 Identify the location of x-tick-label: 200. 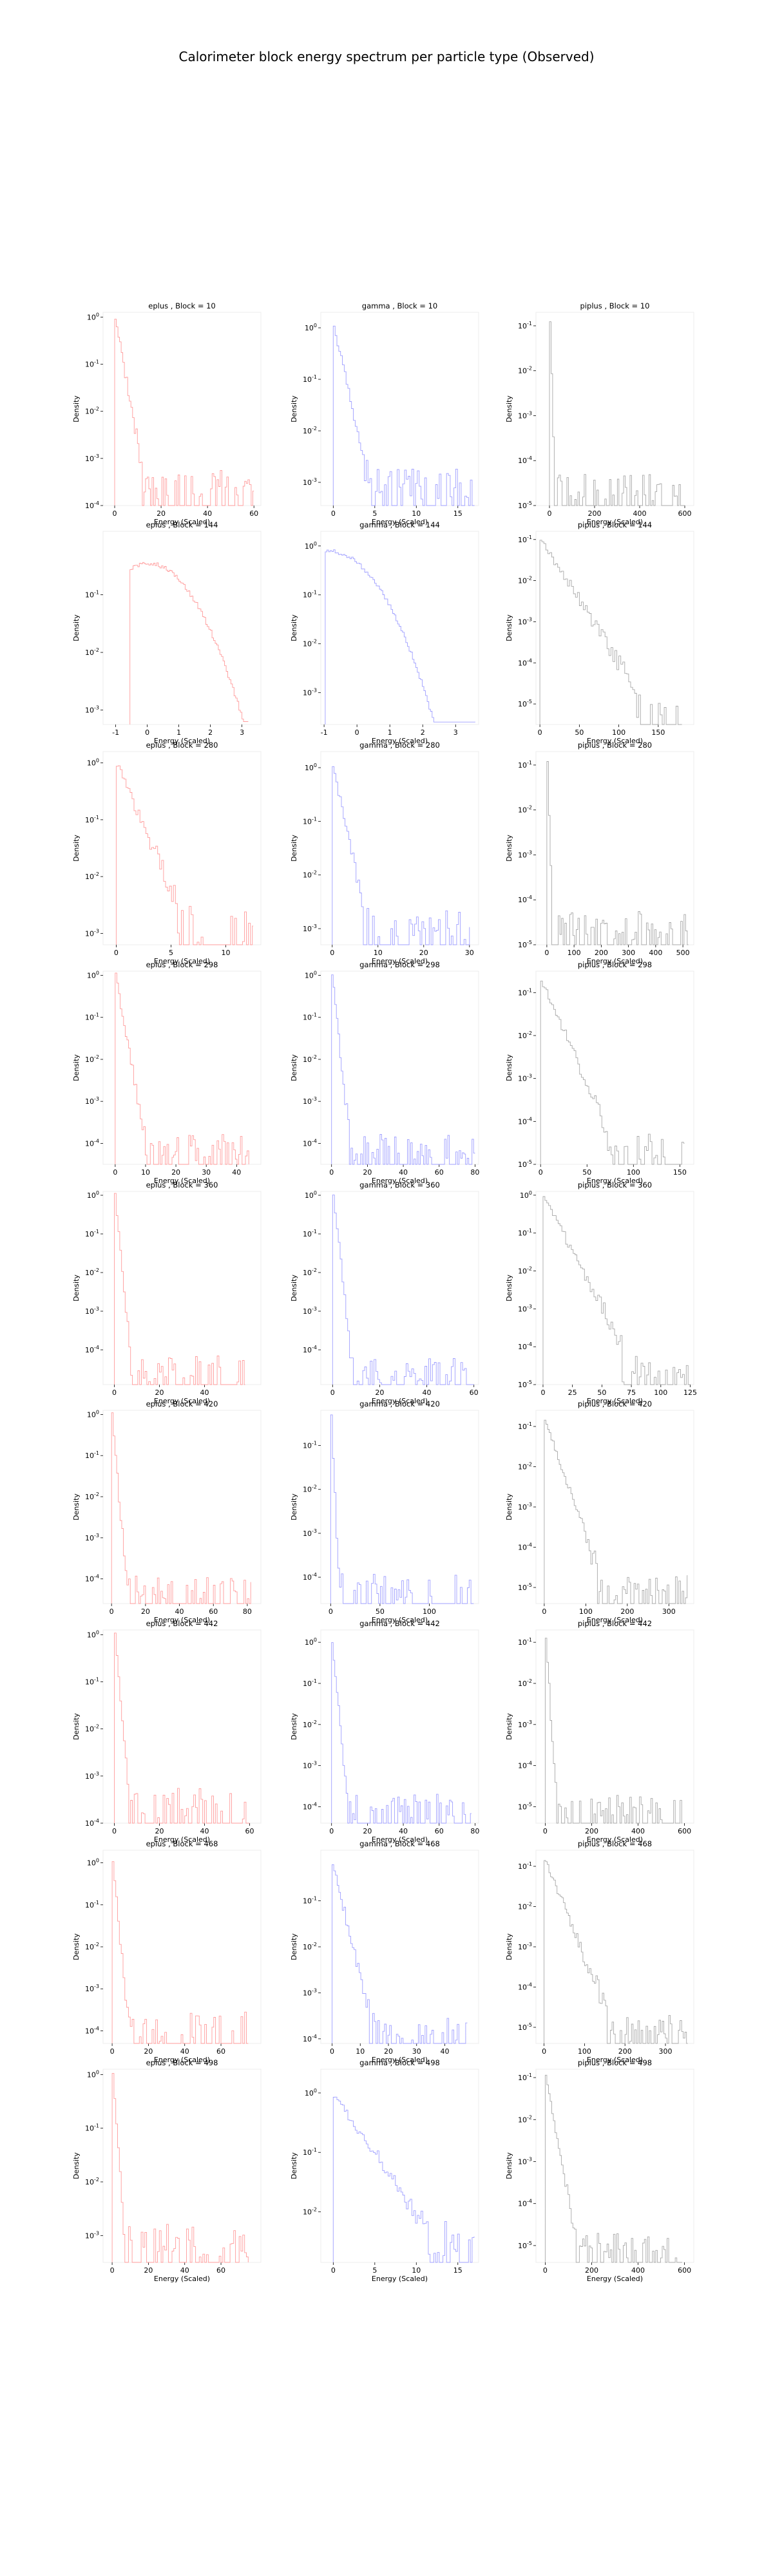
(625, 2051).